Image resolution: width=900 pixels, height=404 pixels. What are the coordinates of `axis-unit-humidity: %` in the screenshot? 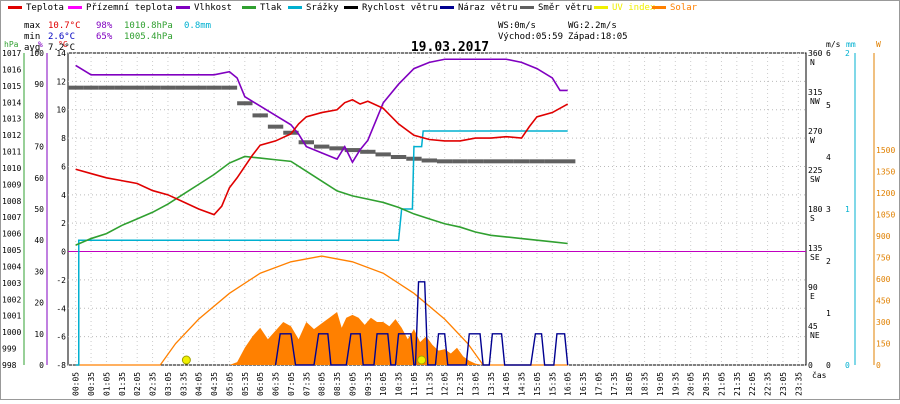 It's located at (40, 44).